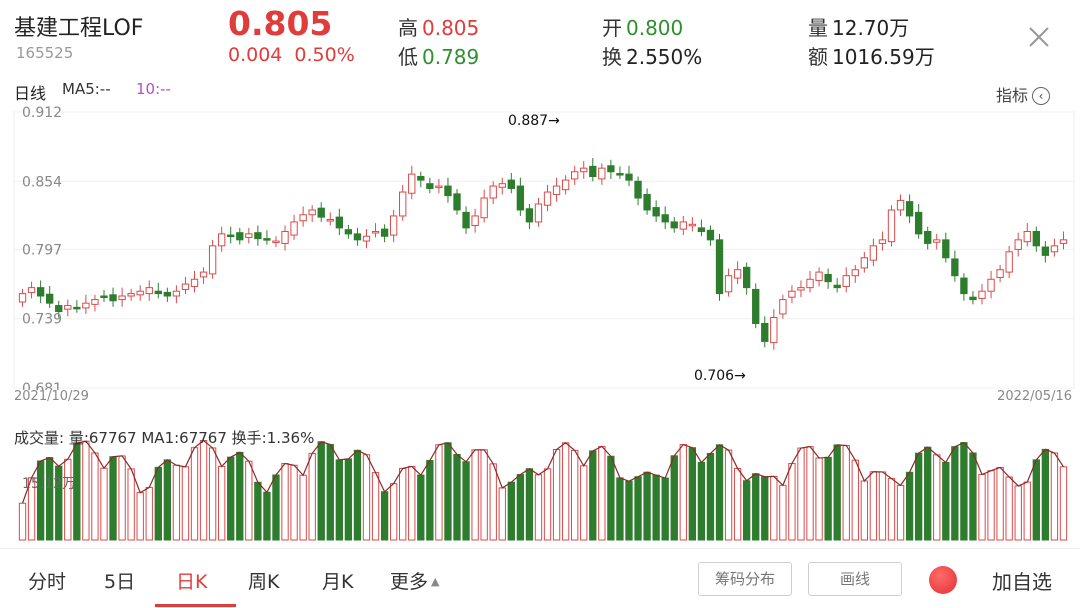 The width and height of the screenshot is (1080, 608). What do you see at coordinates (855, 579) in the screenshot?
I see `draw-line-button: 画线` at bounding box center [855, 579].